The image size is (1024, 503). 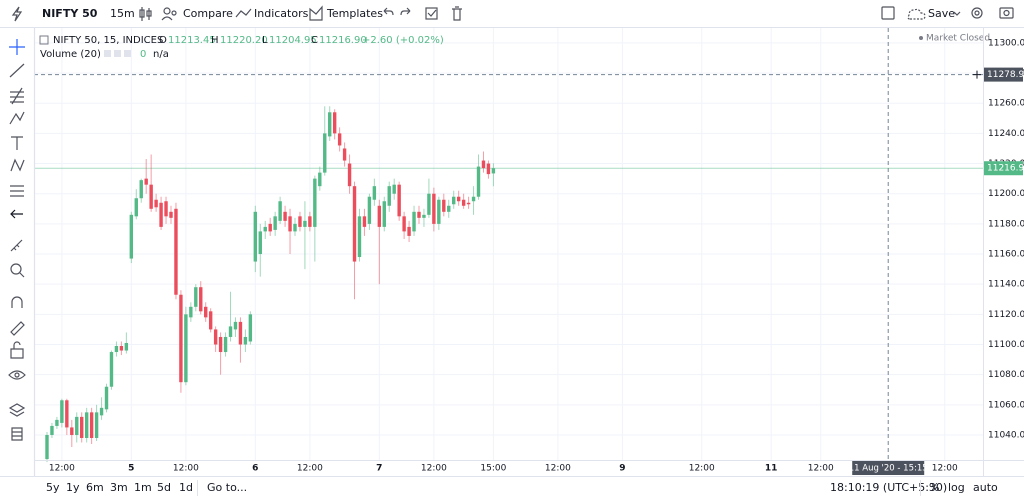 What do you see at coordinates (934, 487) in the screenshot?
I see `percent-toggle: %` at bounding box center [934, 487].